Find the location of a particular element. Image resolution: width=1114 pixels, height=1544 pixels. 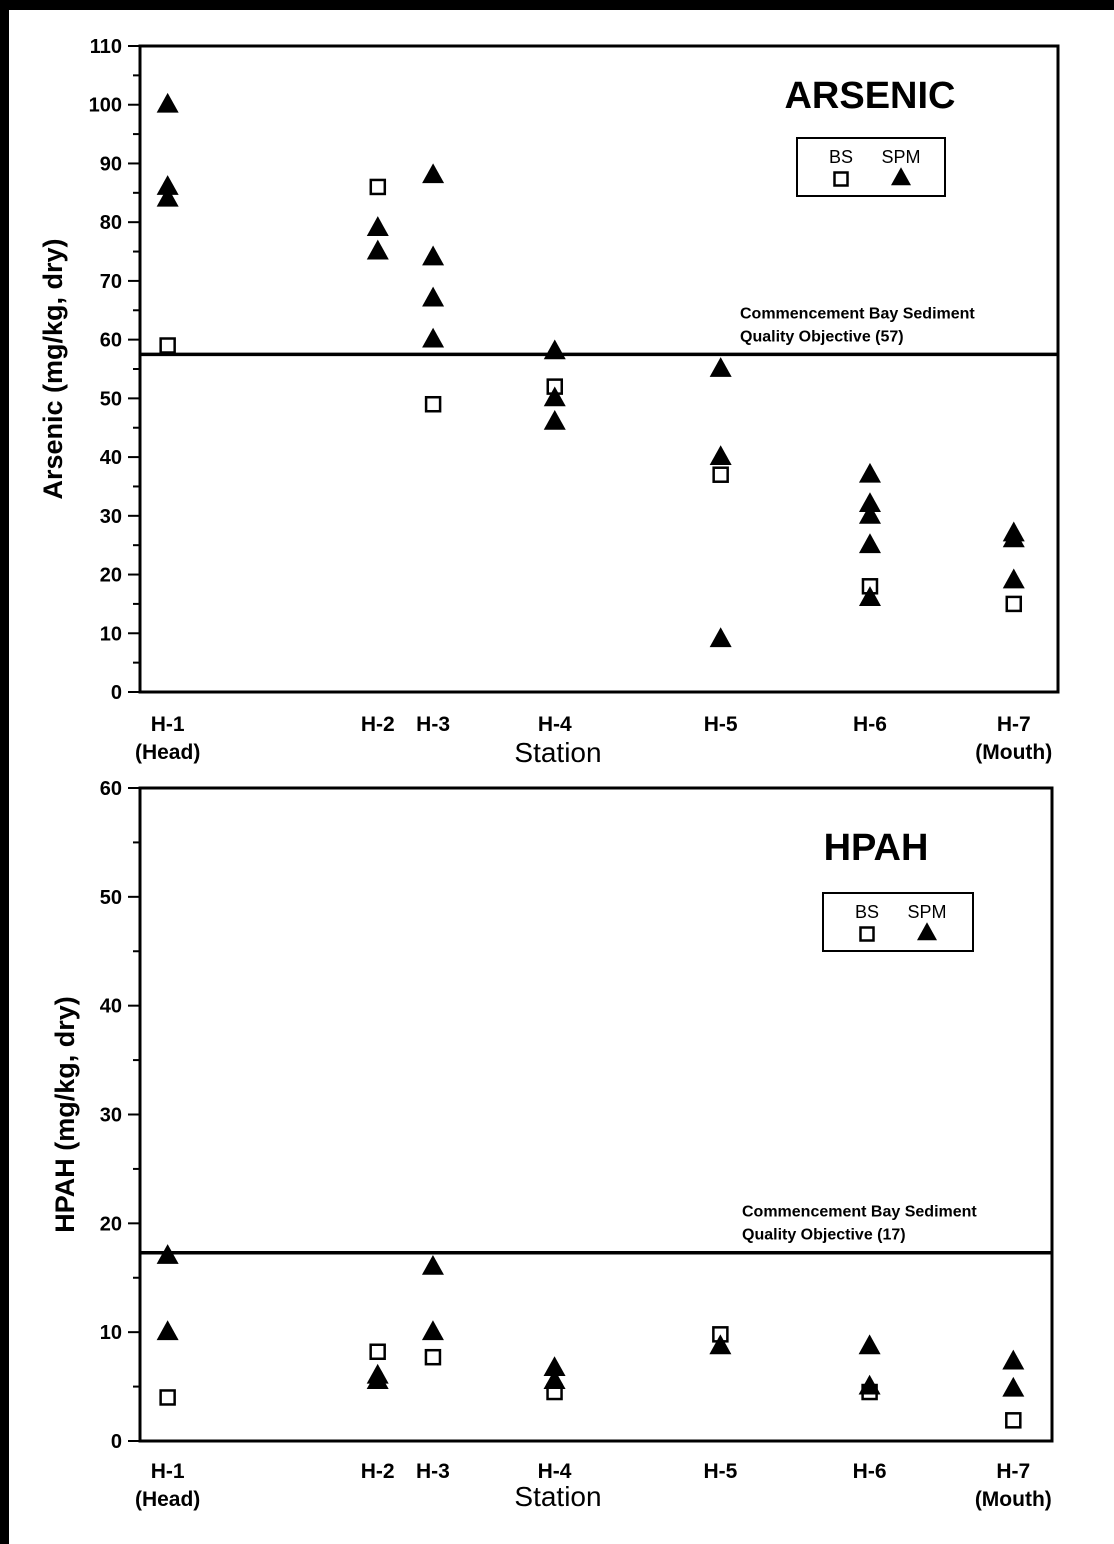

series-bs is located at coordinates (590, 1377).